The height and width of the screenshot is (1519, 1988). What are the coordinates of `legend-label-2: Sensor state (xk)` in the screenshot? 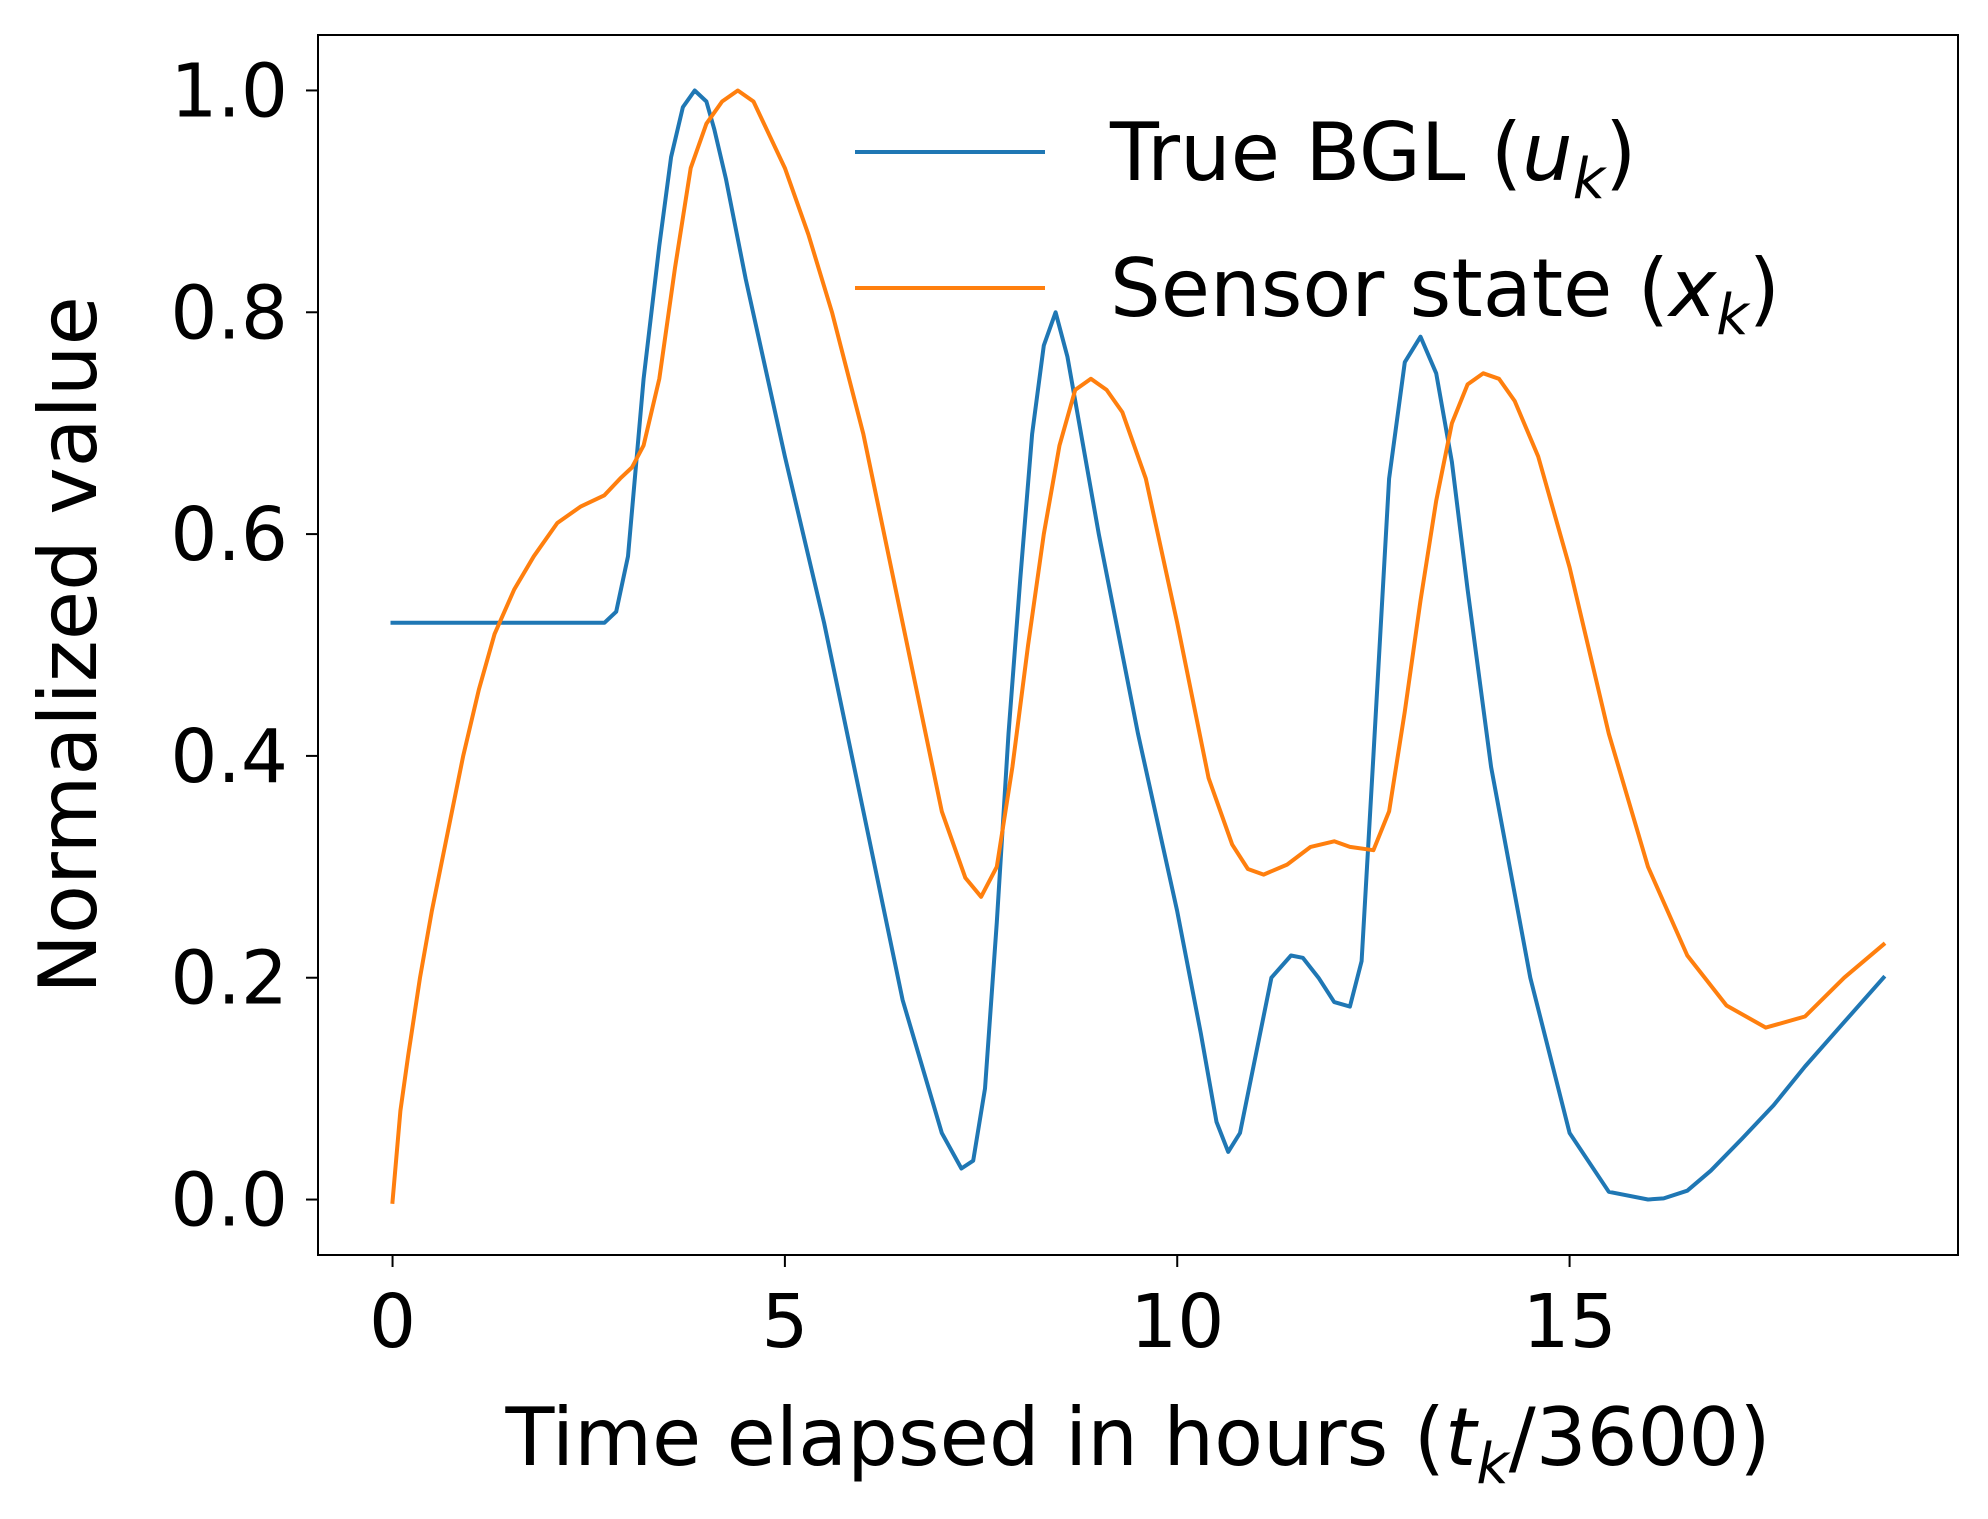 It's located at (1445, 295).